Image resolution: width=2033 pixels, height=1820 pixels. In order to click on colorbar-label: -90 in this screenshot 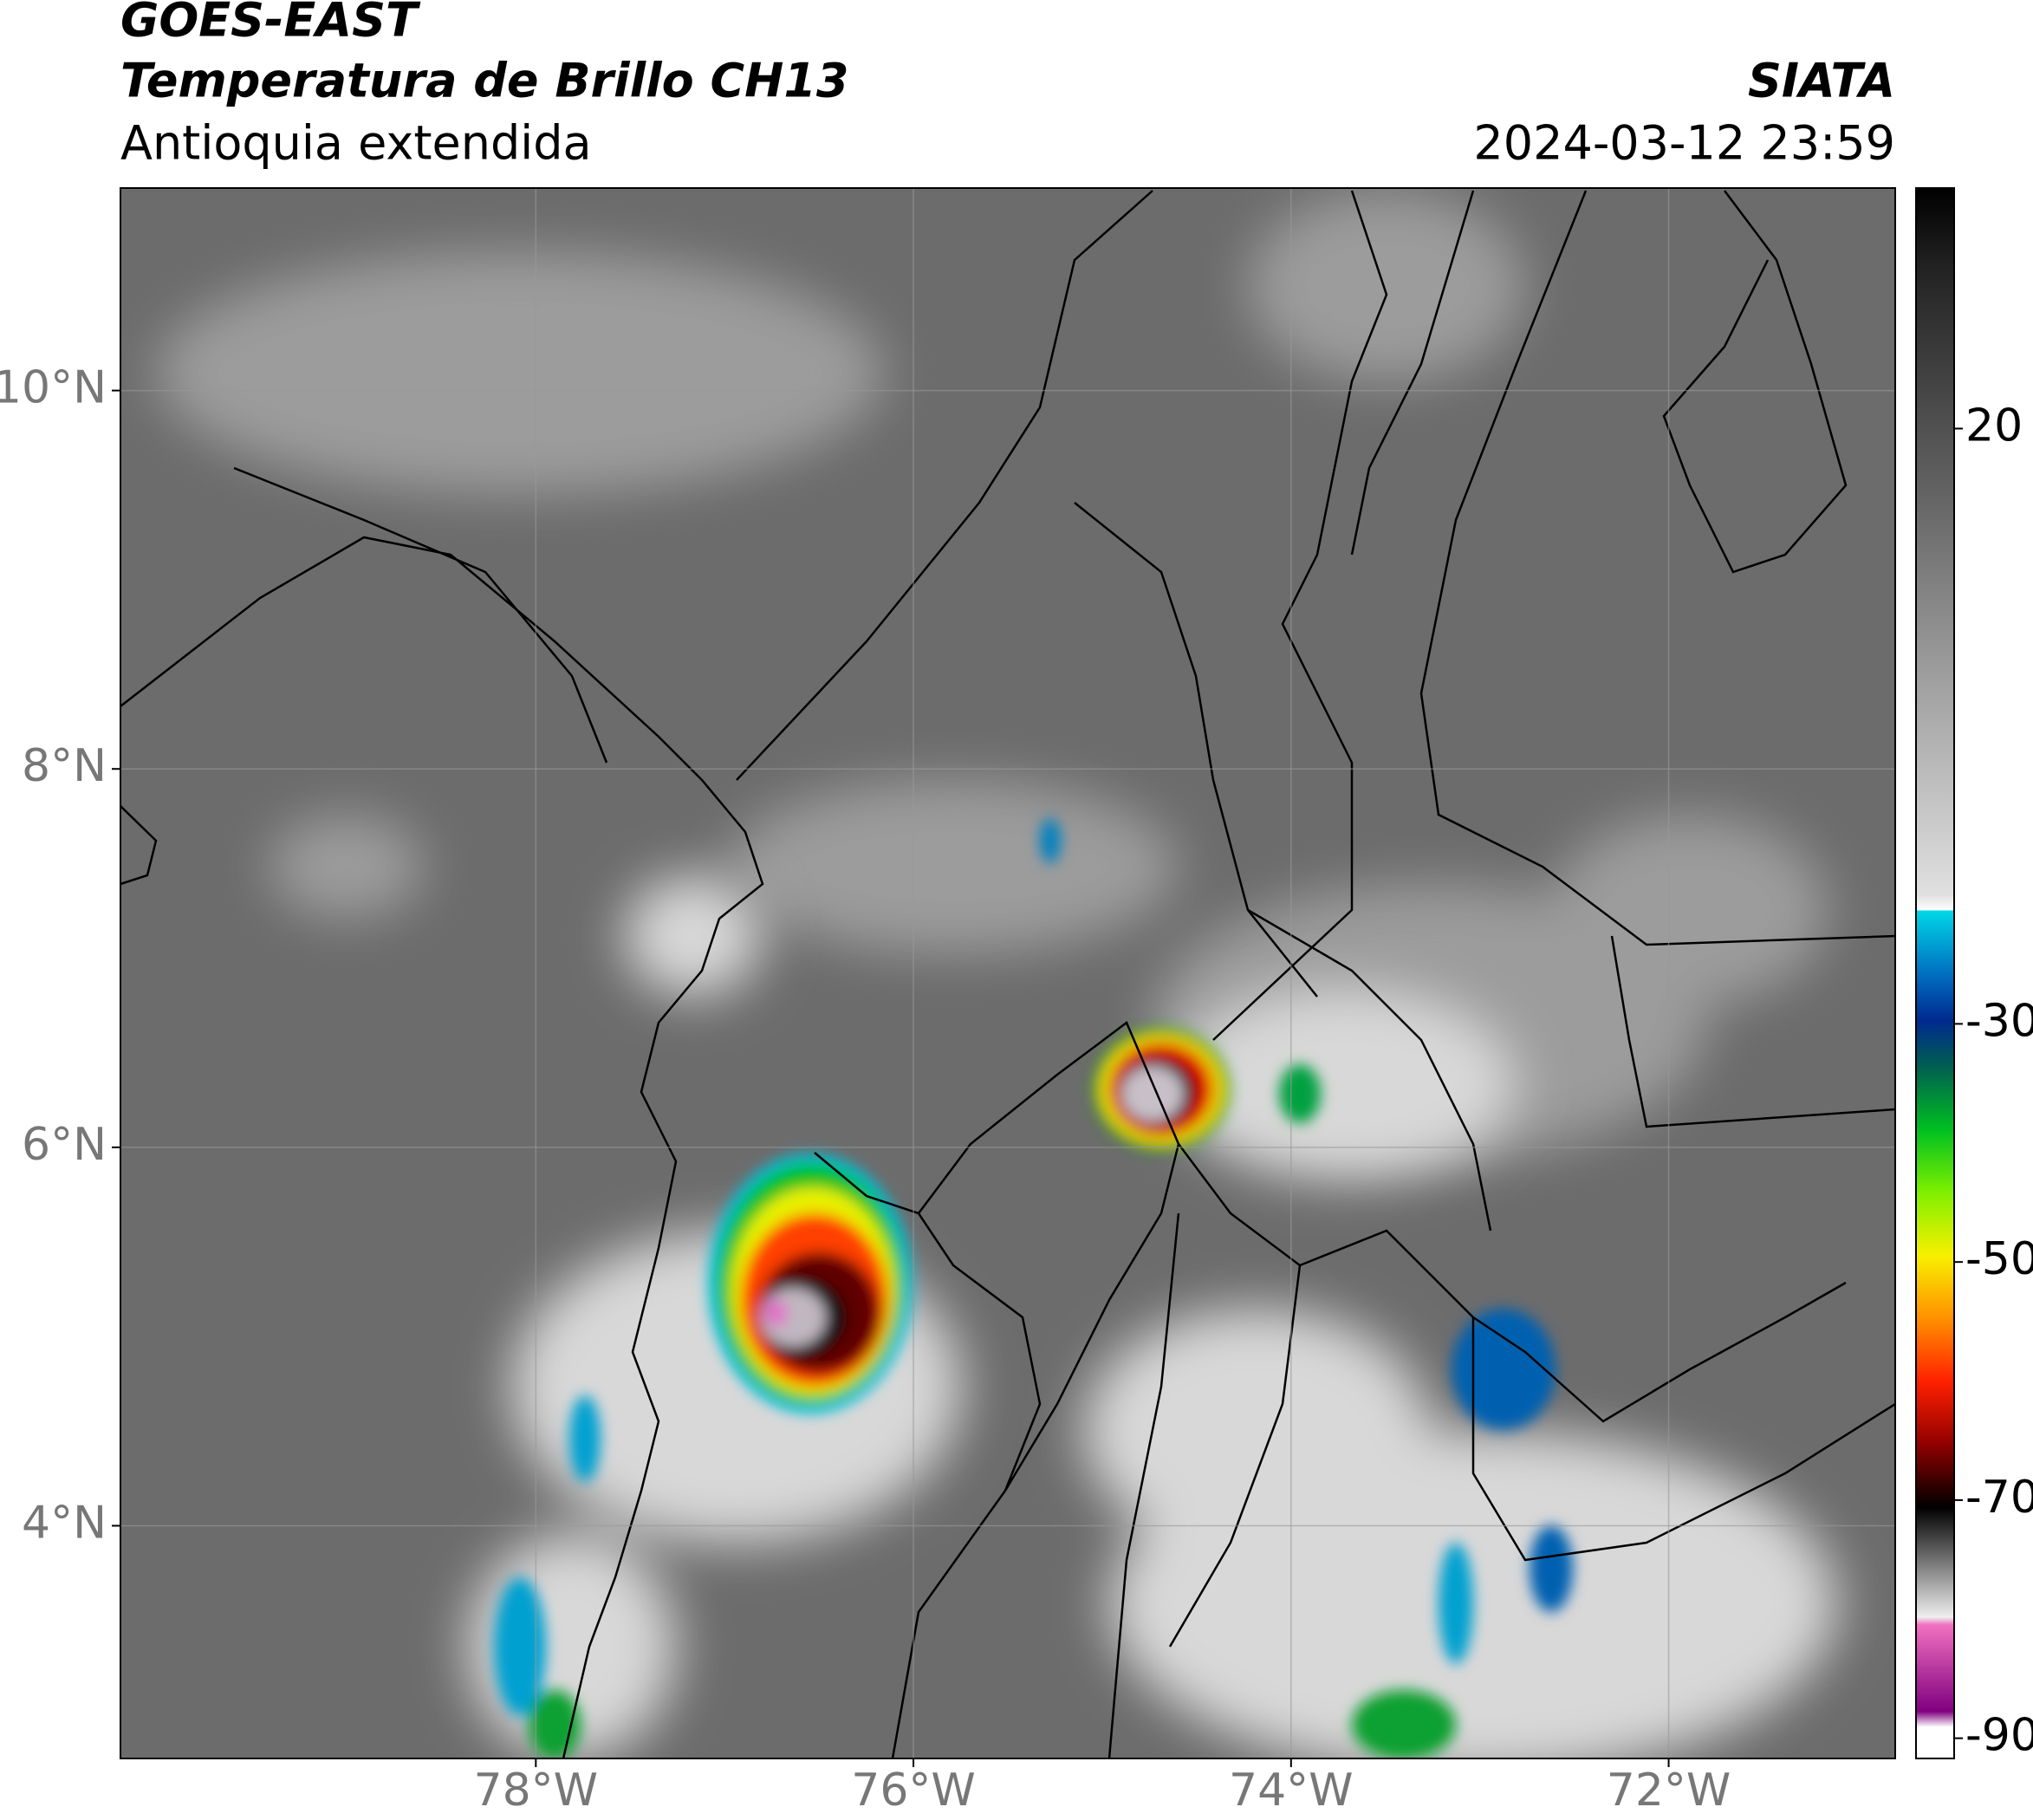, I will do `click(1999, 1736)`.